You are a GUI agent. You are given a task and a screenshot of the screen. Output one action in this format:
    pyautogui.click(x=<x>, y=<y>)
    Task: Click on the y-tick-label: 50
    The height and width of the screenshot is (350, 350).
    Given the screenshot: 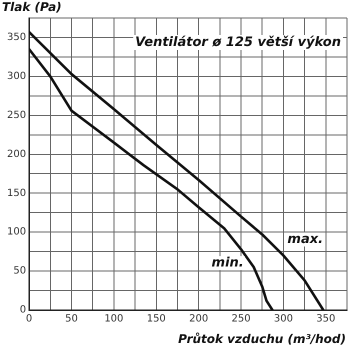 What is the action you would take?
    pyautogui.click(x=19, y=271)
    